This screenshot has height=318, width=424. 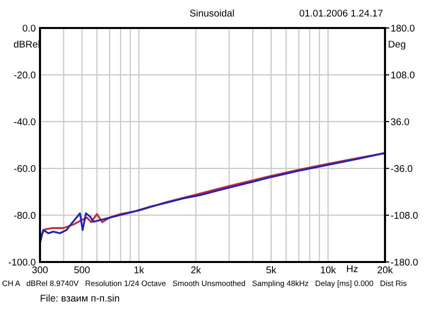 I want to click on y2-tick-label: -108.0, so click(x=404, y=215).